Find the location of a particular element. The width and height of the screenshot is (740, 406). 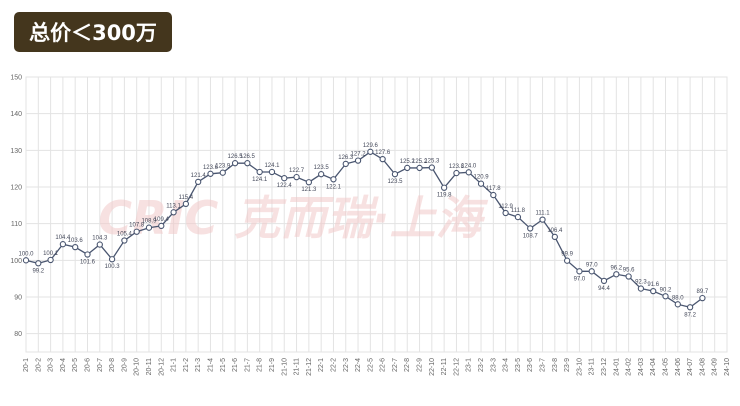

data-label: 103.6 is located at coordinates (76, 241).